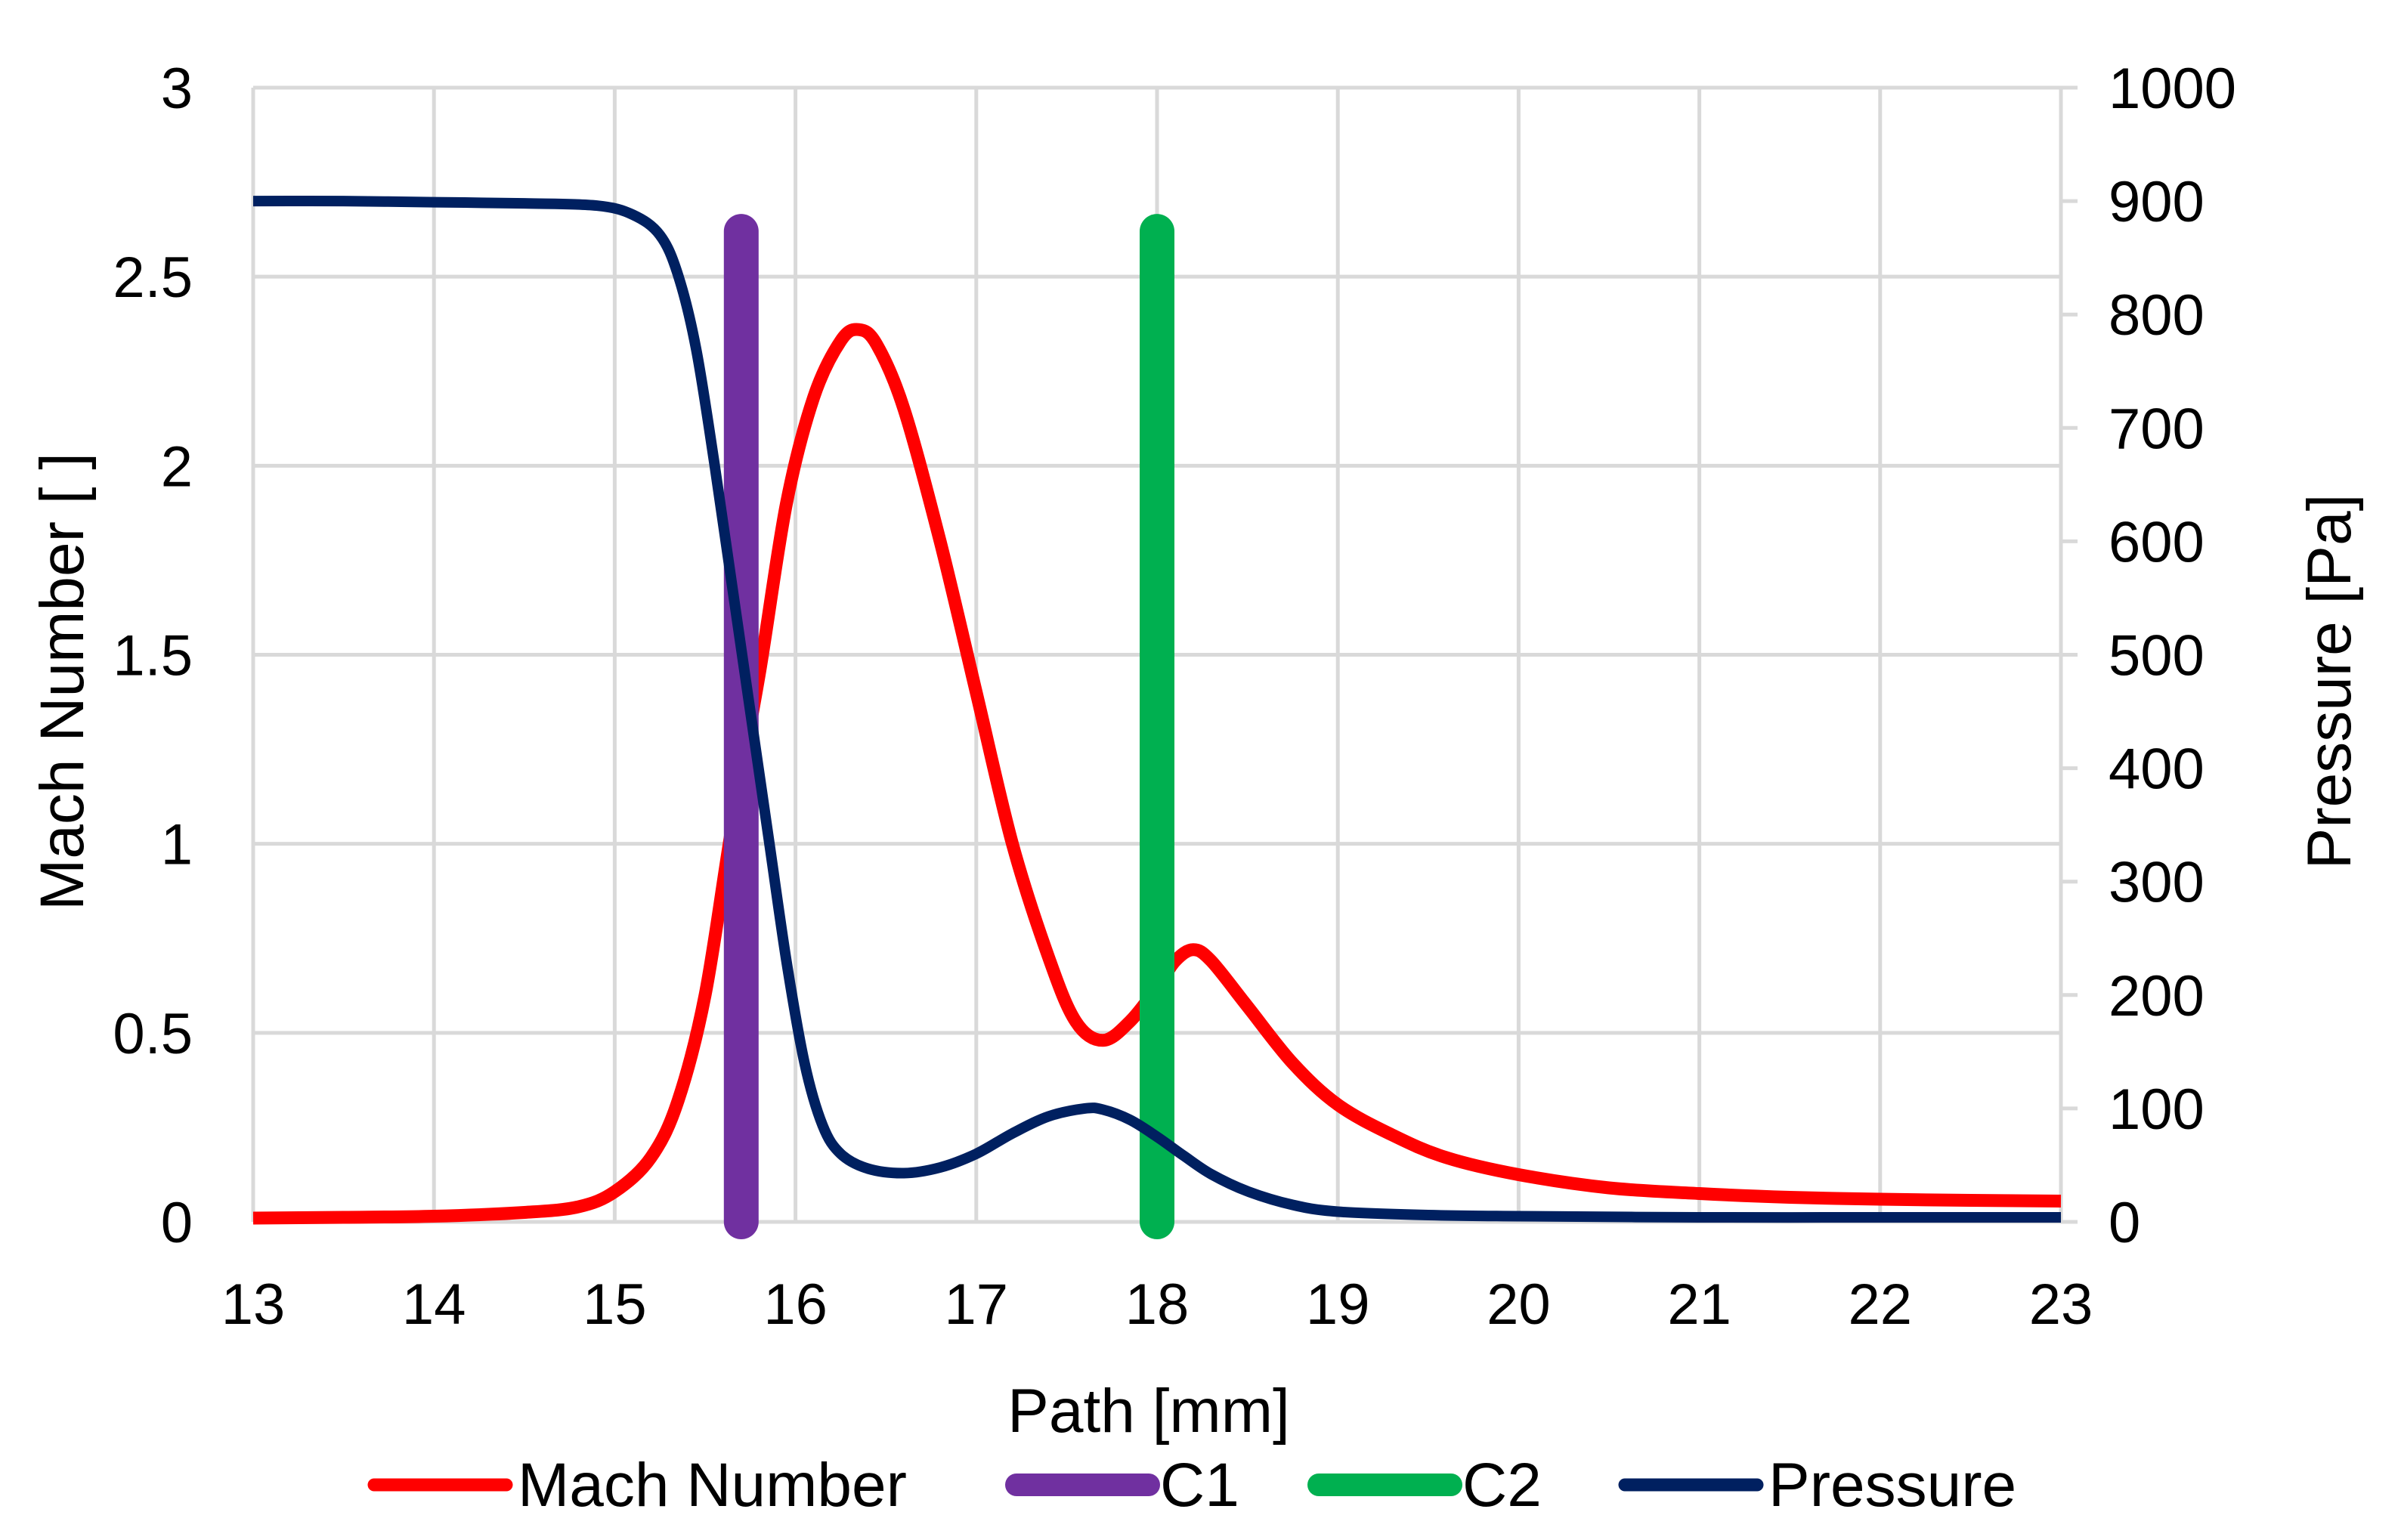 This screenshot has width=2401, height=1540. I want to click on x-tick-label: 23, so click(2061, 1305).